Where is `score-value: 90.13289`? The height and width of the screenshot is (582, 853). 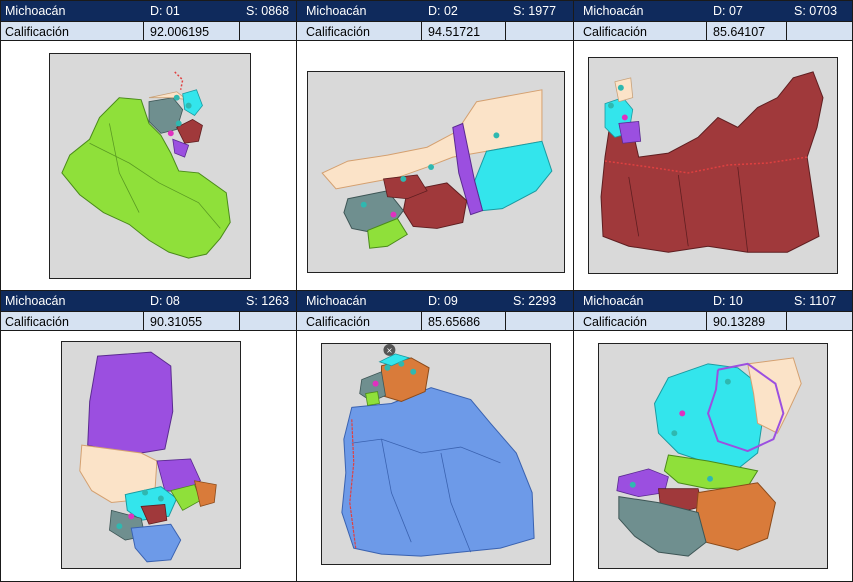
score-value: 90.13289 is located at coordinates (739, 322).